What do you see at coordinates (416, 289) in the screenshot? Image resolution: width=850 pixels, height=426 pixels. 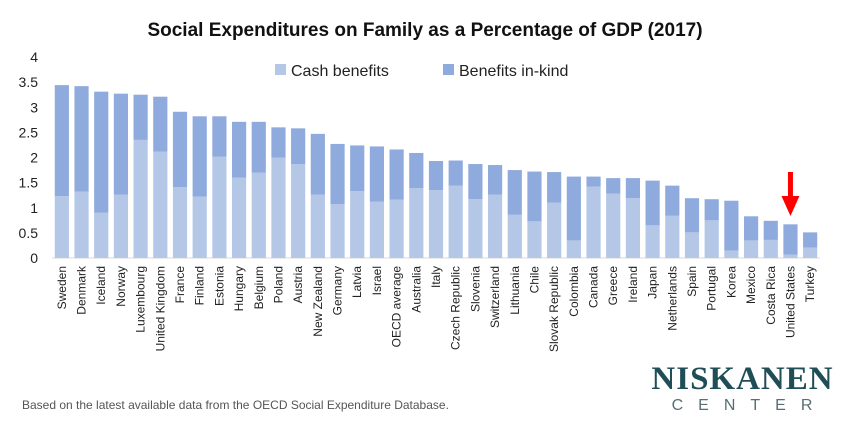 I see `x-tick-label: Australia` at bounding box center [416, 289].